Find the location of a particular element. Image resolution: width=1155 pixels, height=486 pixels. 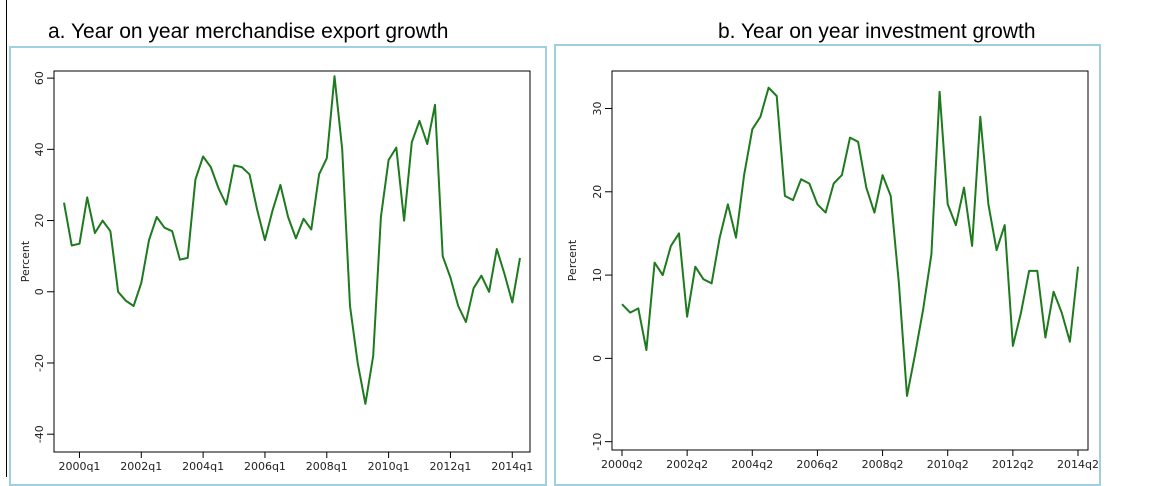

x-tick-label-b-6: 2012q2 is located at coordinates (1013, 464).